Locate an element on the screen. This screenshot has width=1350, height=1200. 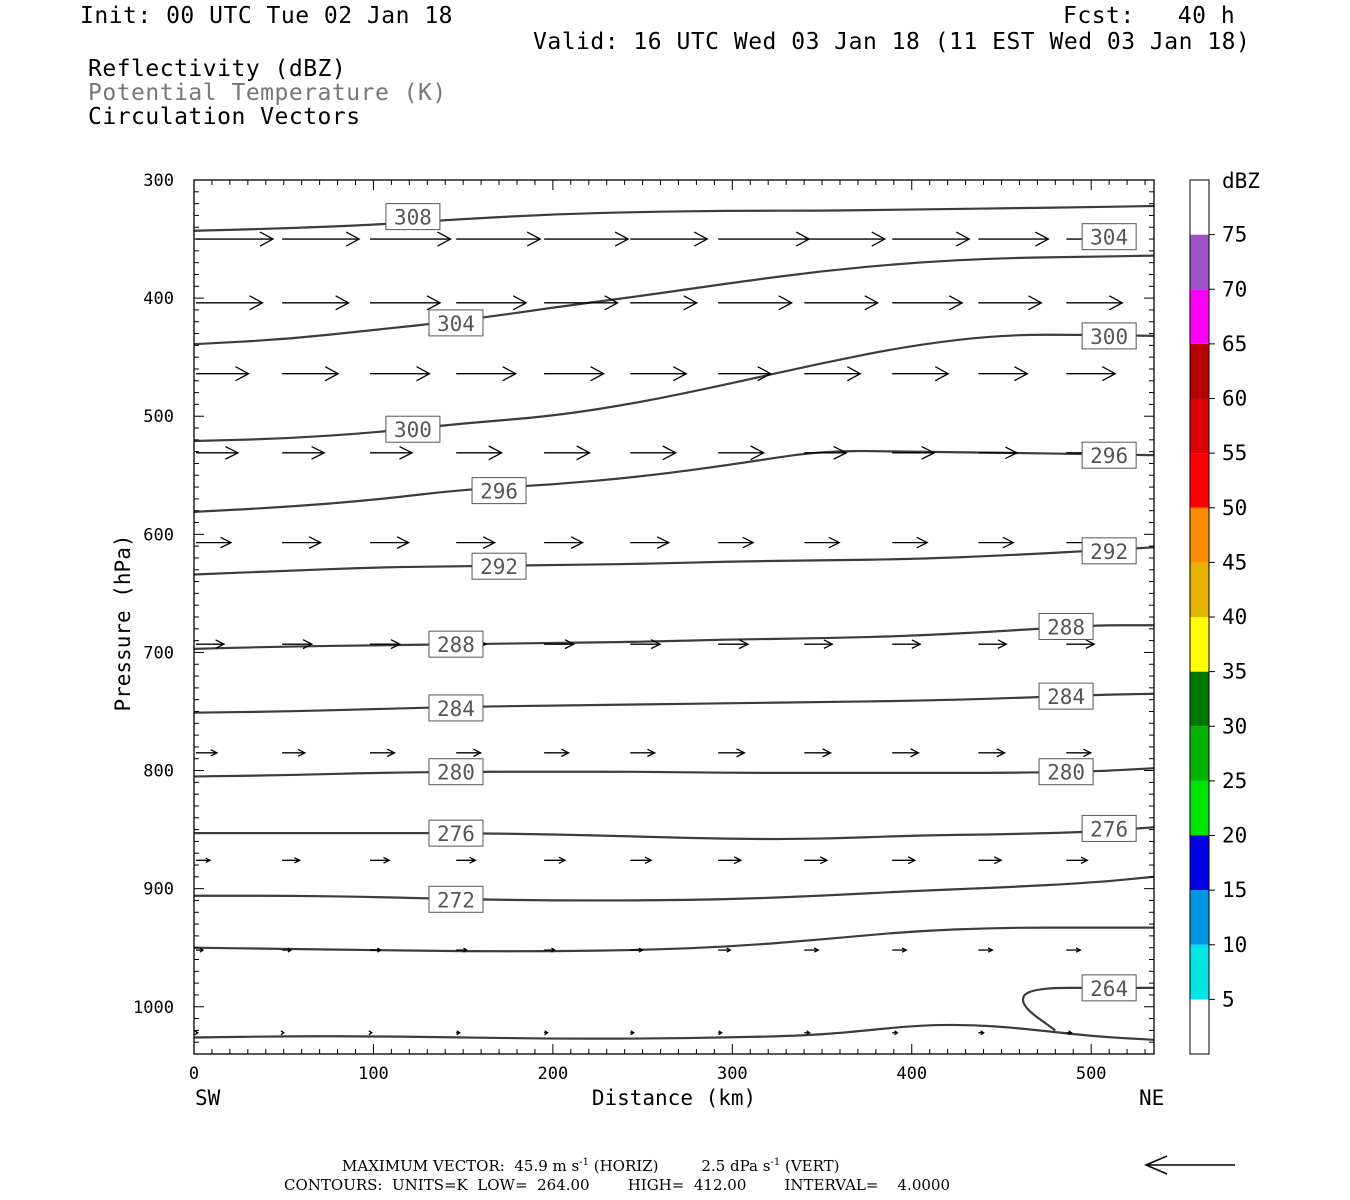
colorbar-label: 45 is located at coordinates (1234, 562).